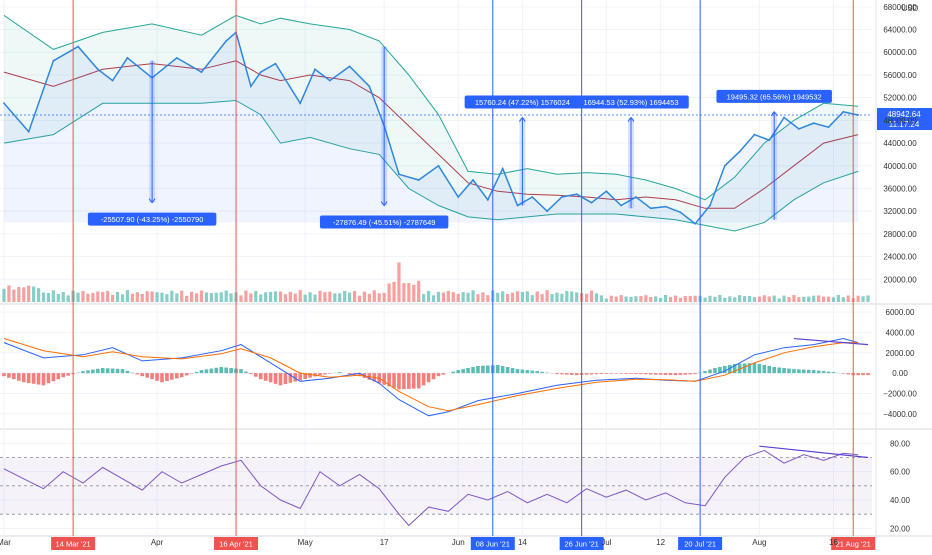  What do you see at coordinates (900, 211) in the screenshot?
I see `y-tick-label: 32000.00` at bounding box center [900, 211].